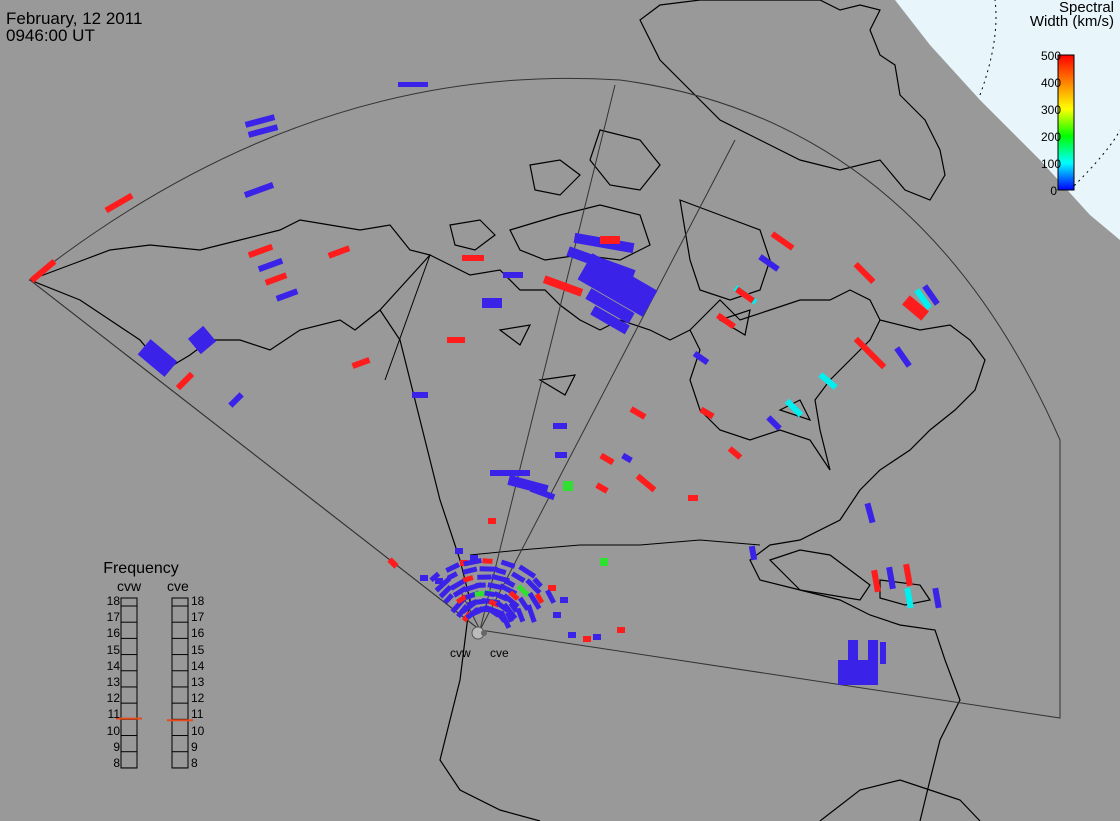 The width and height of the screenshot is (1120, 821). What do you see at coordinates (113, 649) in the screenshot?
I see `frequency-tick-left-15: 15` at bounding box center [113, 649].